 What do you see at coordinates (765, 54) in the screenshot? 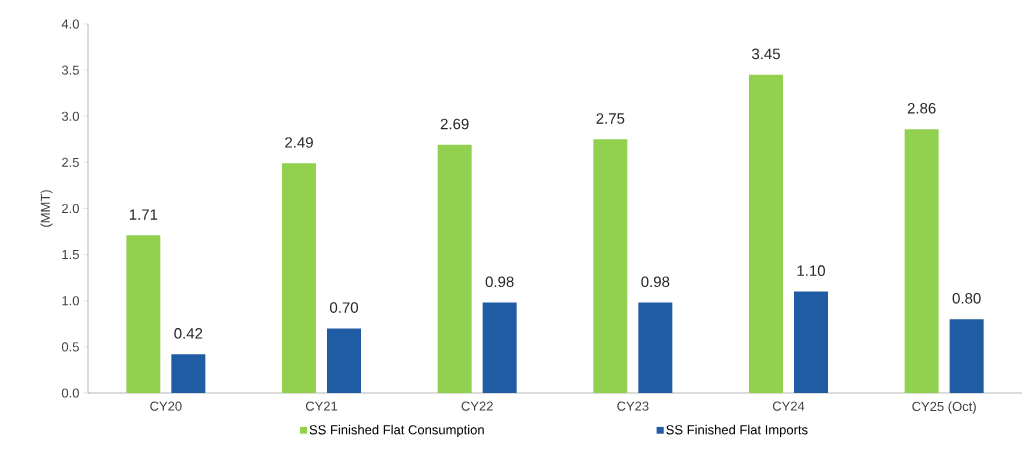
I see `data-label: 3.45` at bounding box center [765, 54].